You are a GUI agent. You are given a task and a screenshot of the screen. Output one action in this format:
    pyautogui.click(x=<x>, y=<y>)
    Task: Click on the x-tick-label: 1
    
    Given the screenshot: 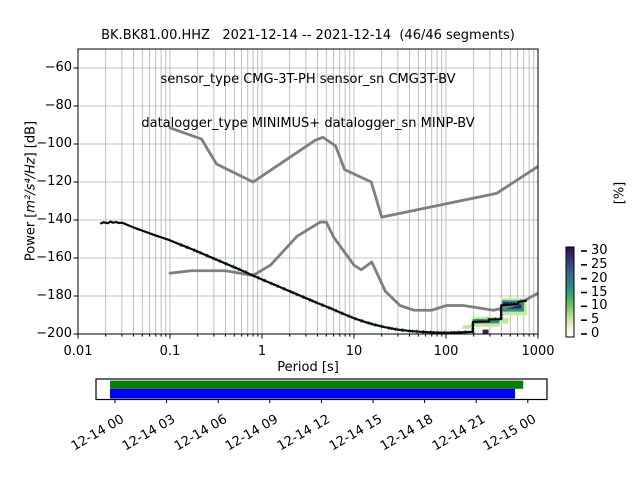 What is the action you would take?
    pyautogui.click(x=262, y=351)
    